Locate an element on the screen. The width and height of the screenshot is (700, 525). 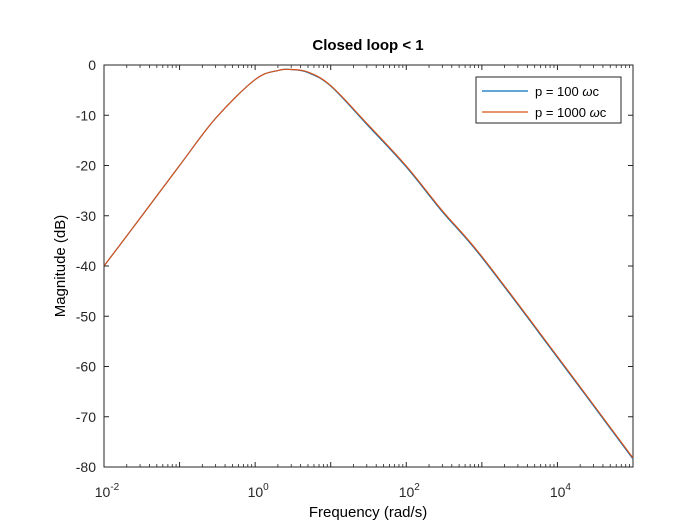
y-tick-label: 0 is located at coordinates (92, 65).